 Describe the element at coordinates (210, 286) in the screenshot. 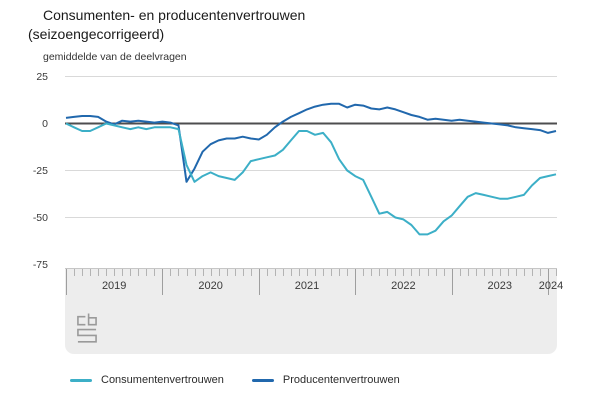

I see `x-axis-year-label: 2020` at that location.